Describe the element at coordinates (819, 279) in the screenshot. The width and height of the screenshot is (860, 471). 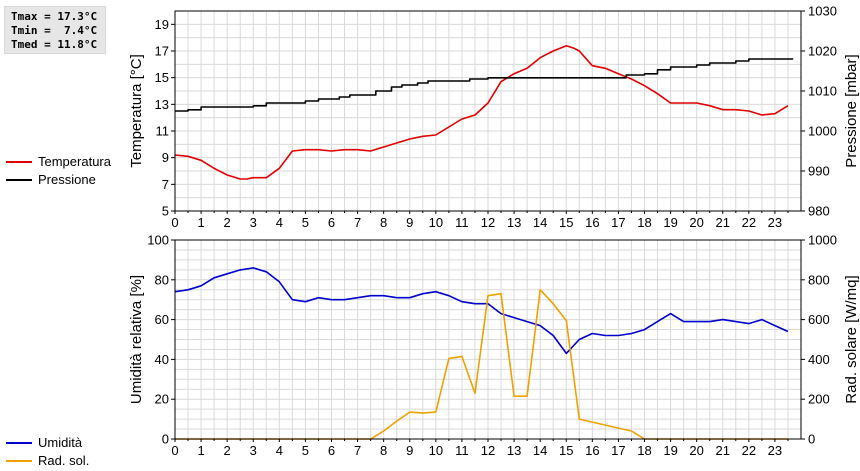
I see `bottom-y2tick-label: 800` at that location.